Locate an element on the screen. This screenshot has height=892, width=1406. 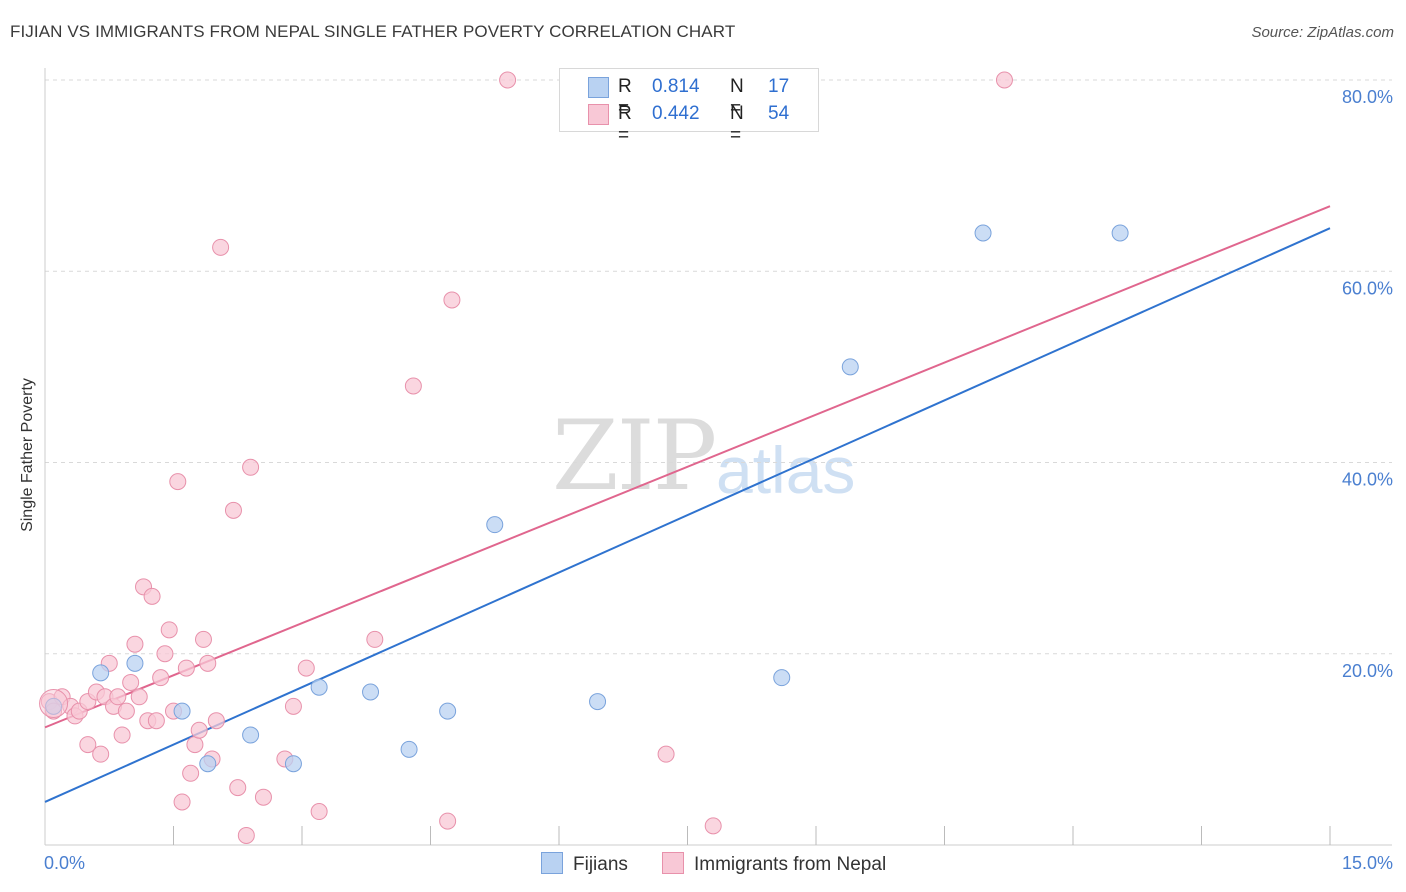
n-value: 17 is located at coordinates (779, 86).